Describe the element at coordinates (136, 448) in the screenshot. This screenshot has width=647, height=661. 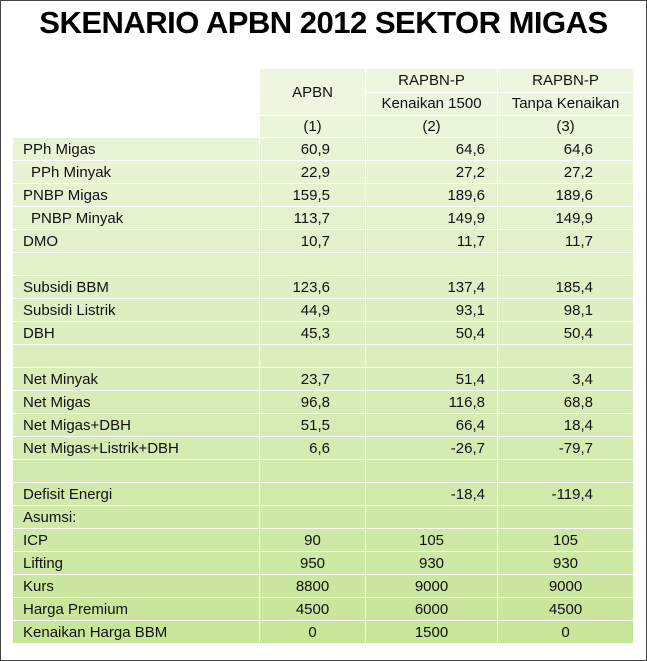
I see `row-label: Net Migas+Listrik+DBH` at that location.